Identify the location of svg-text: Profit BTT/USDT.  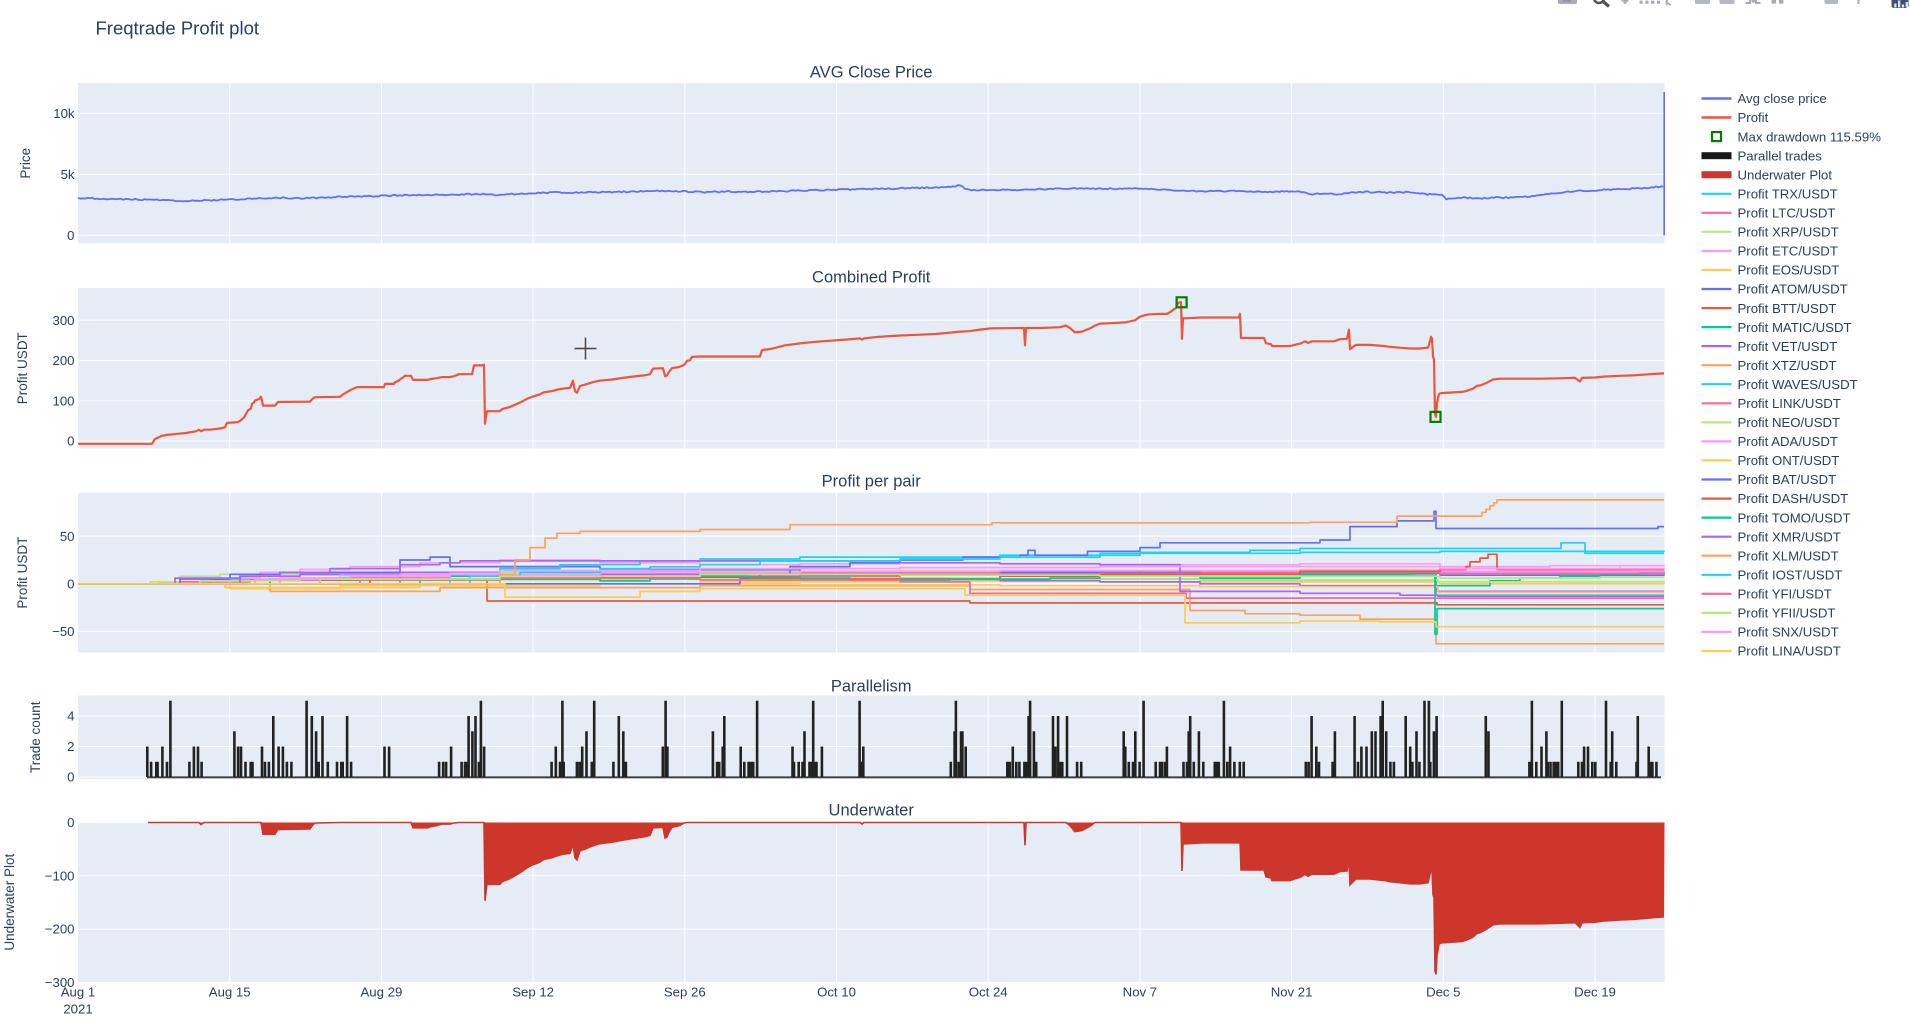
(1787, 308).